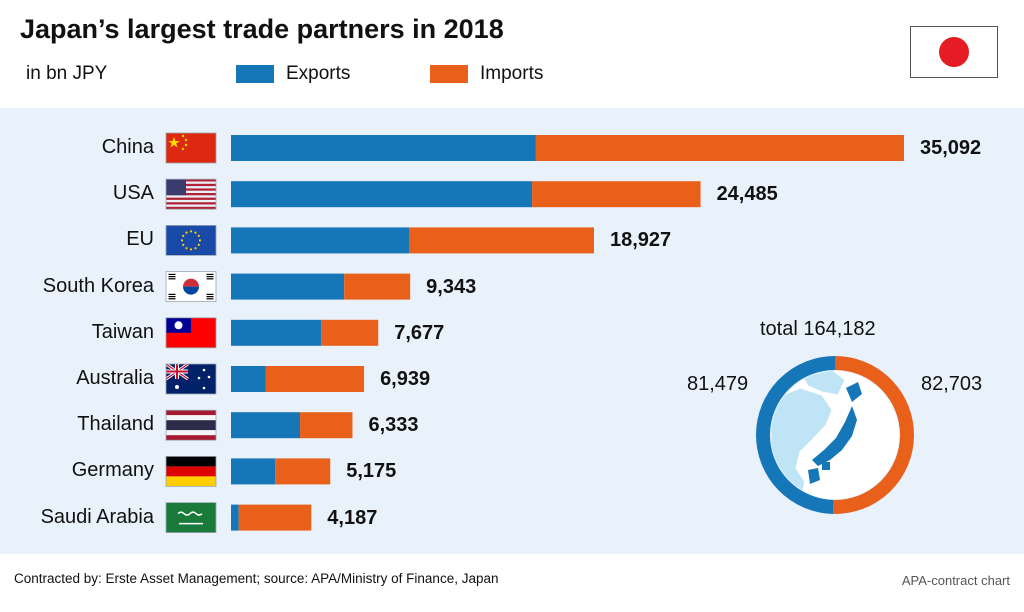 Image resolution: width=1024 pixels, height=612 pixels. What do you see at coordinates (191, 240) in the screenshot?
I see `flag-eu-icon` at bounding box center [191, 240].